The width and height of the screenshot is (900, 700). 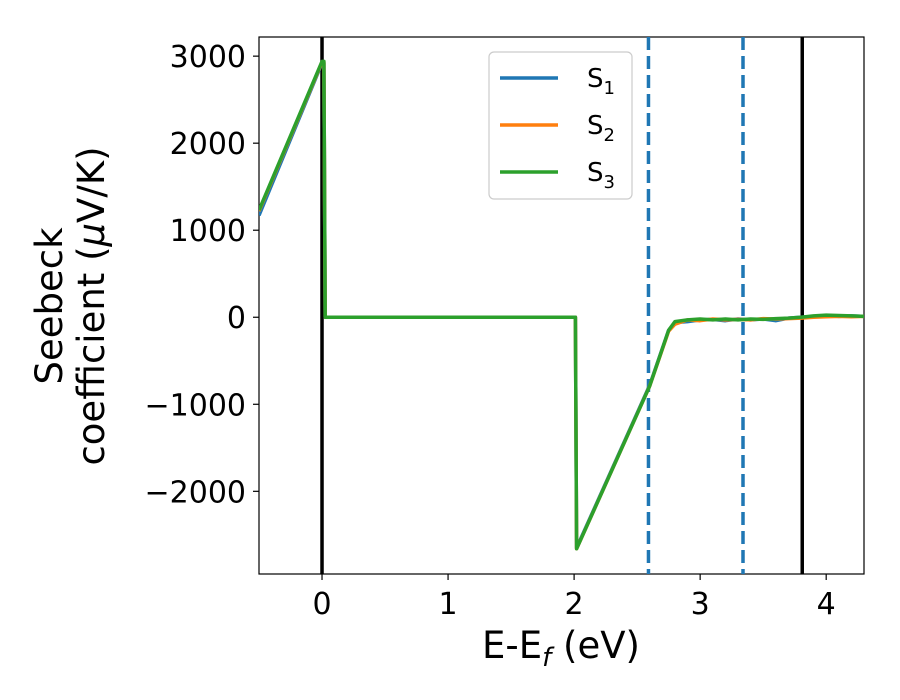 I want to click on y-tick-label--2000: −2000, so click(x=195, y=492).